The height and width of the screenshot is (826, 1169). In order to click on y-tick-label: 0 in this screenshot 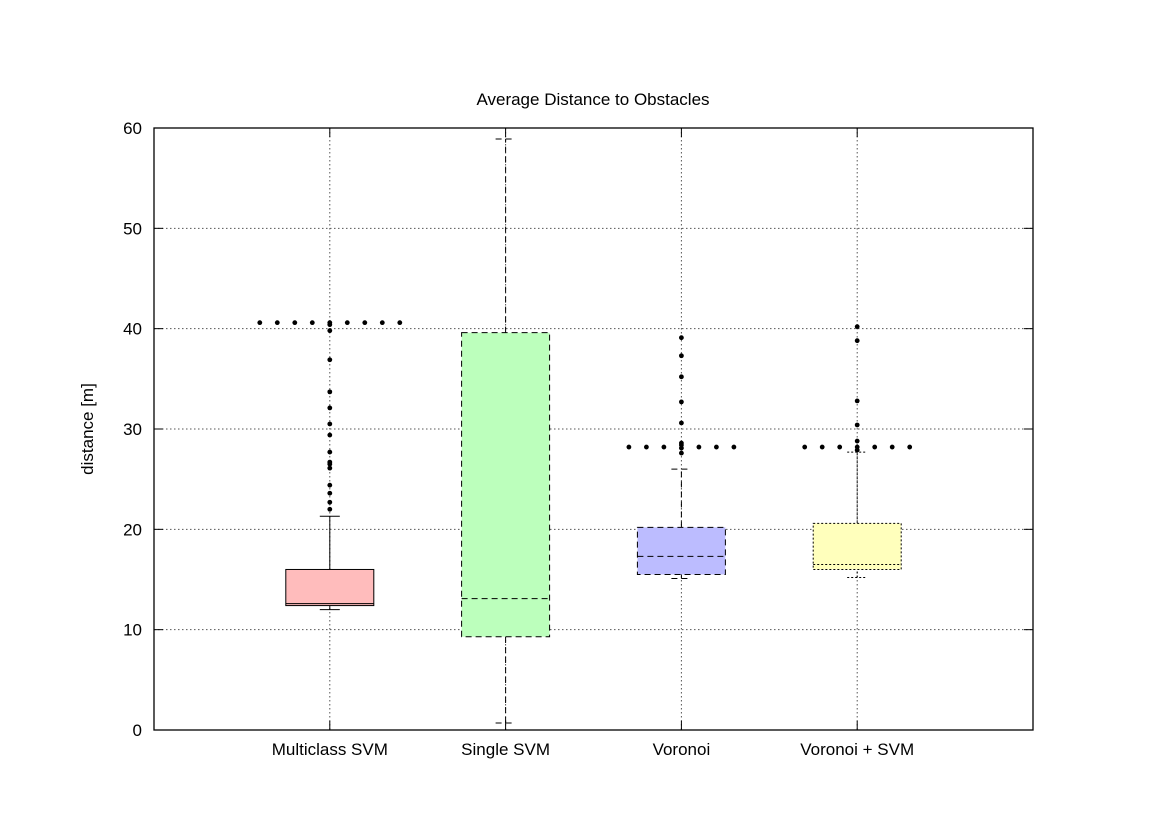, I will do `click(137, 730)`.